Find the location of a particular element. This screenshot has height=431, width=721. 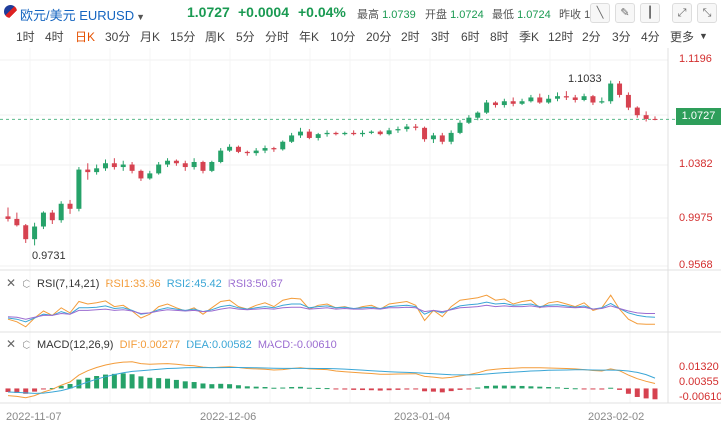

tab-period: 5分 is located at coordinates (245, 37).